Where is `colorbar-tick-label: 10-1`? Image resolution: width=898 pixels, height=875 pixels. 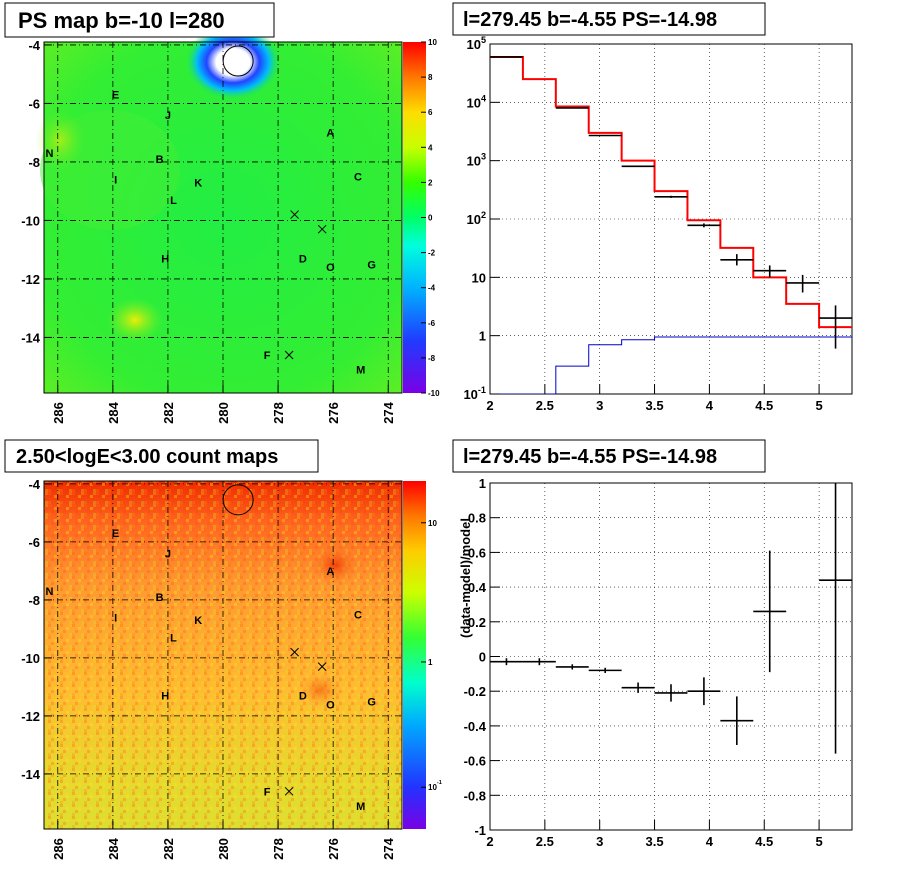 colorbar-tick-label: 10-1 is located at coordinates (435, 786).